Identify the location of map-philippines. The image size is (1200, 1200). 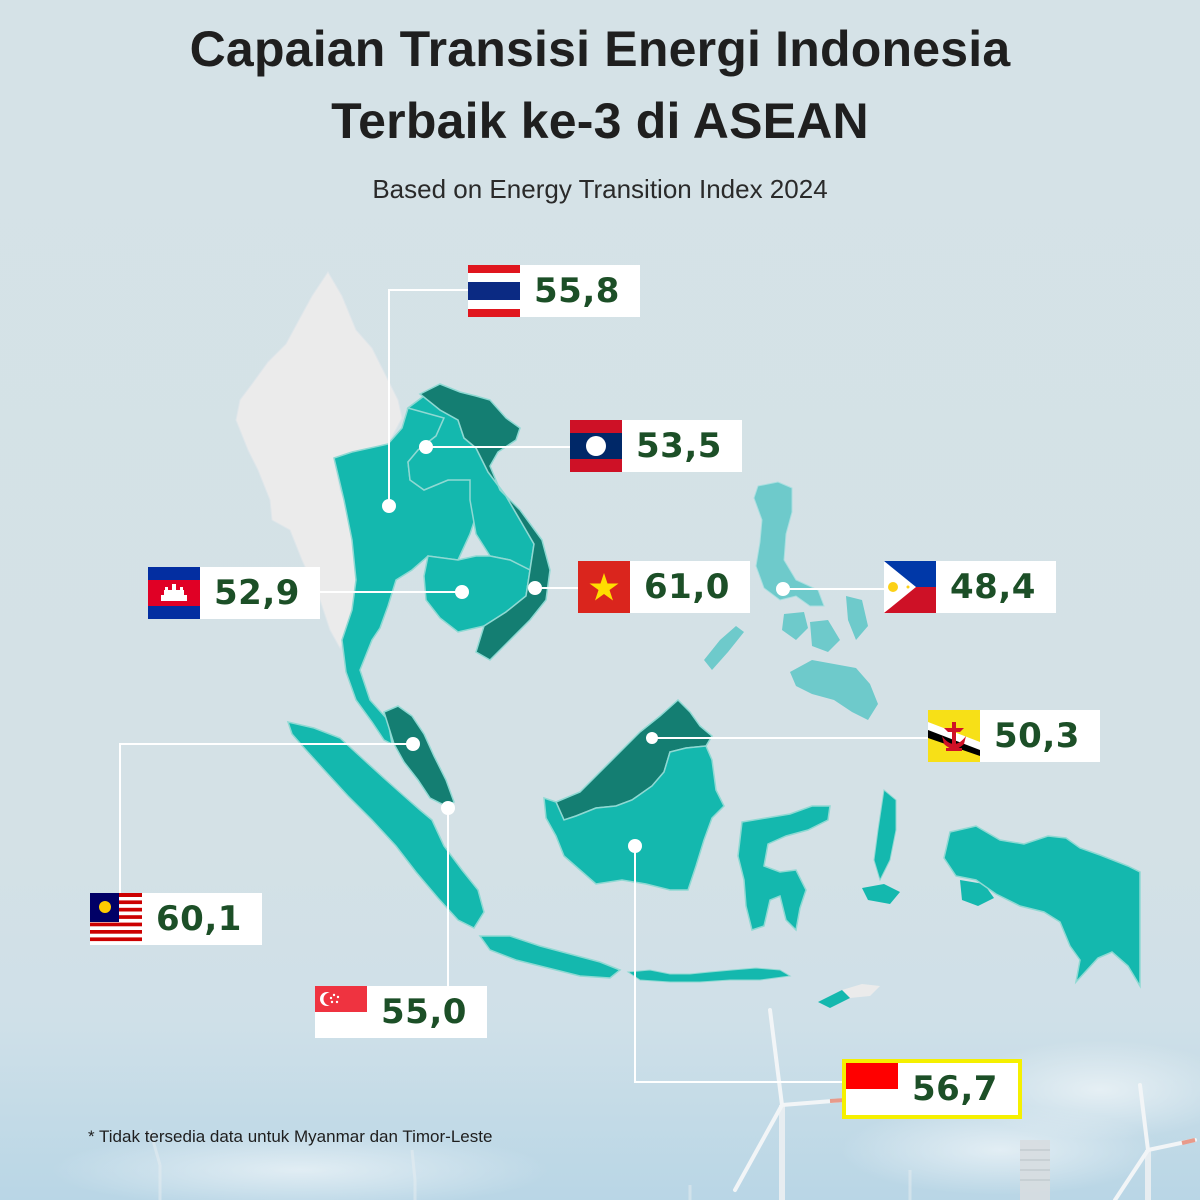
(789, 544).